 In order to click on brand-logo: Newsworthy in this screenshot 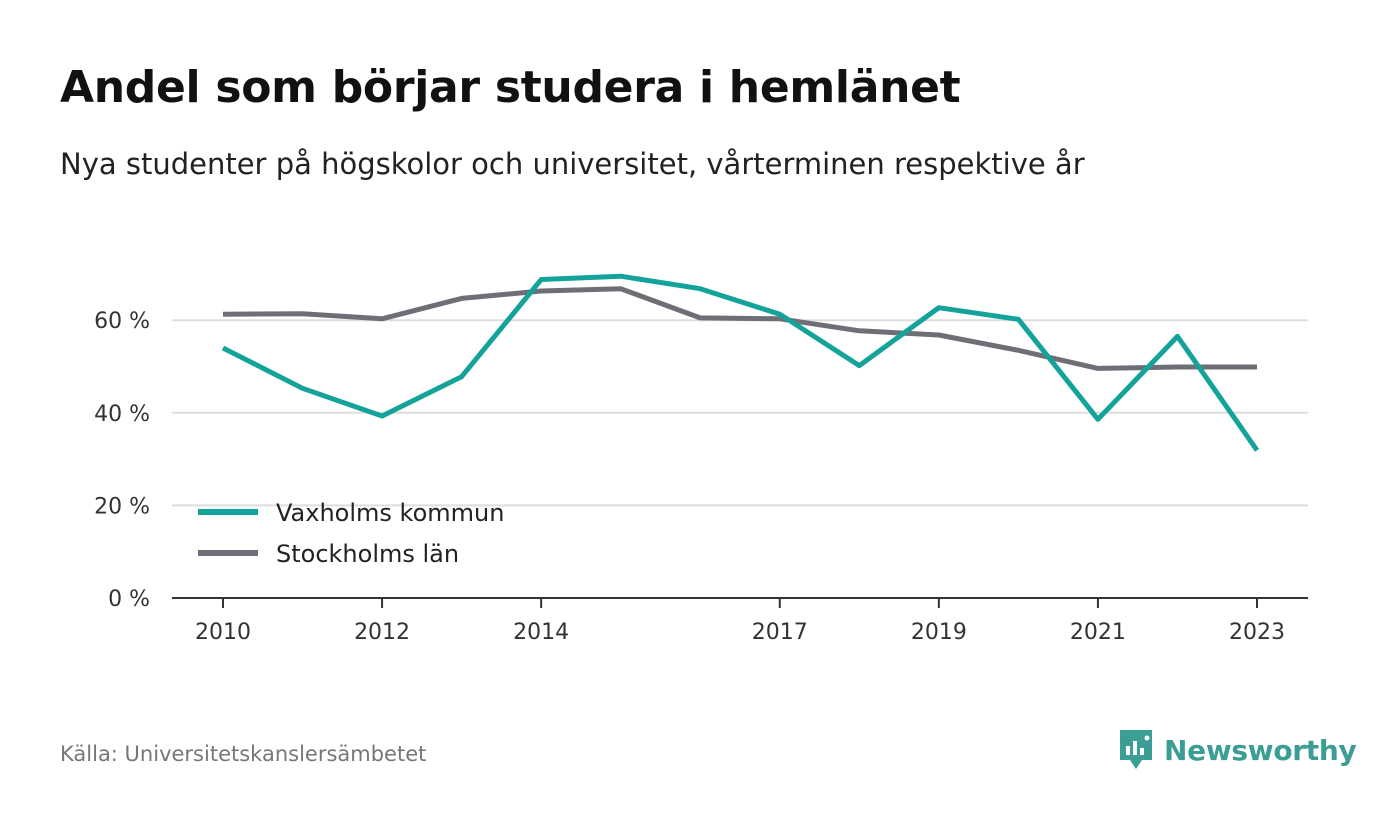, I will do `click(1237, 750)`.